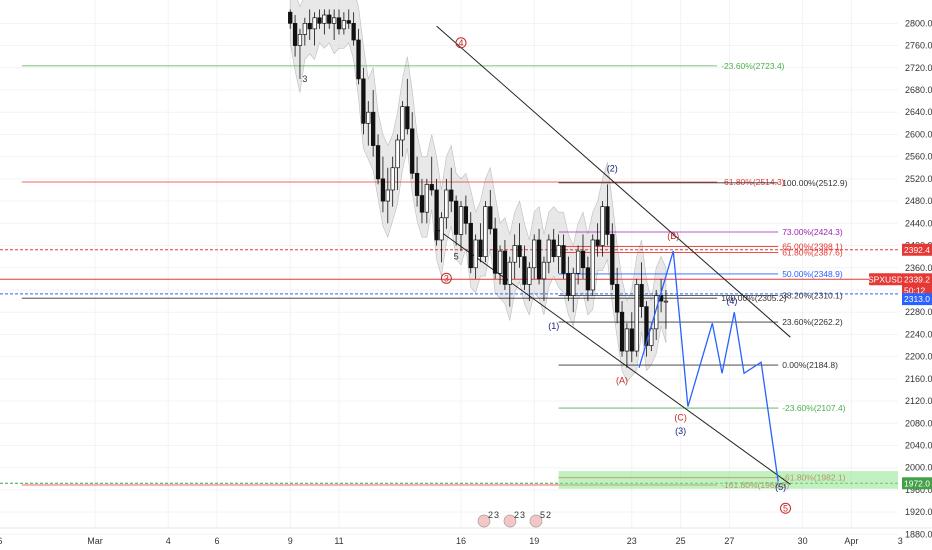  Describe the element at coordinates (803, 541) in the screenshot. I see `time-tick: 30` at that location.